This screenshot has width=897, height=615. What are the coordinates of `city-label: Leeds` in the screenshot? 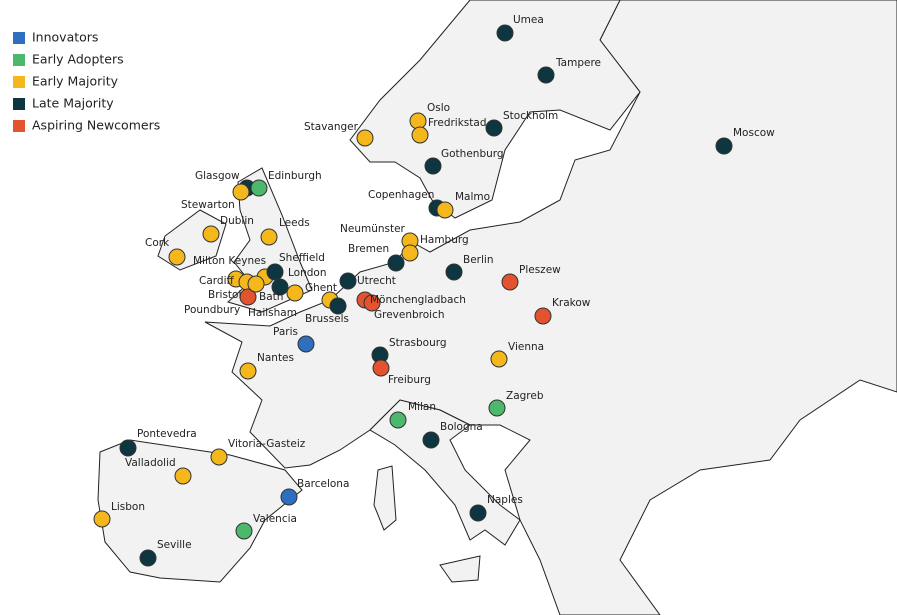 It's located at (294, 223).